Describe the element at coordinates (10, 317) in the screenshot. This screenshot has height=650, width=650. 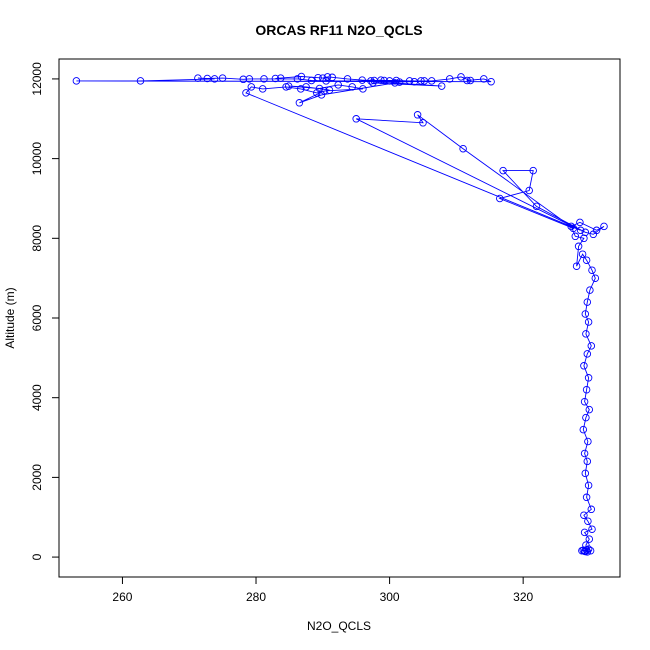
I see `y-axis-label: Altitude (m)` at that location.